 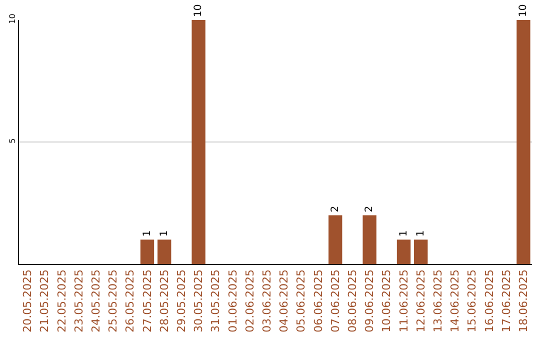 What do you see at coordinates (199, 300) in the screenshot?
I see `x-tick-label: 30.05.2025` at bounding box center [199, 300].